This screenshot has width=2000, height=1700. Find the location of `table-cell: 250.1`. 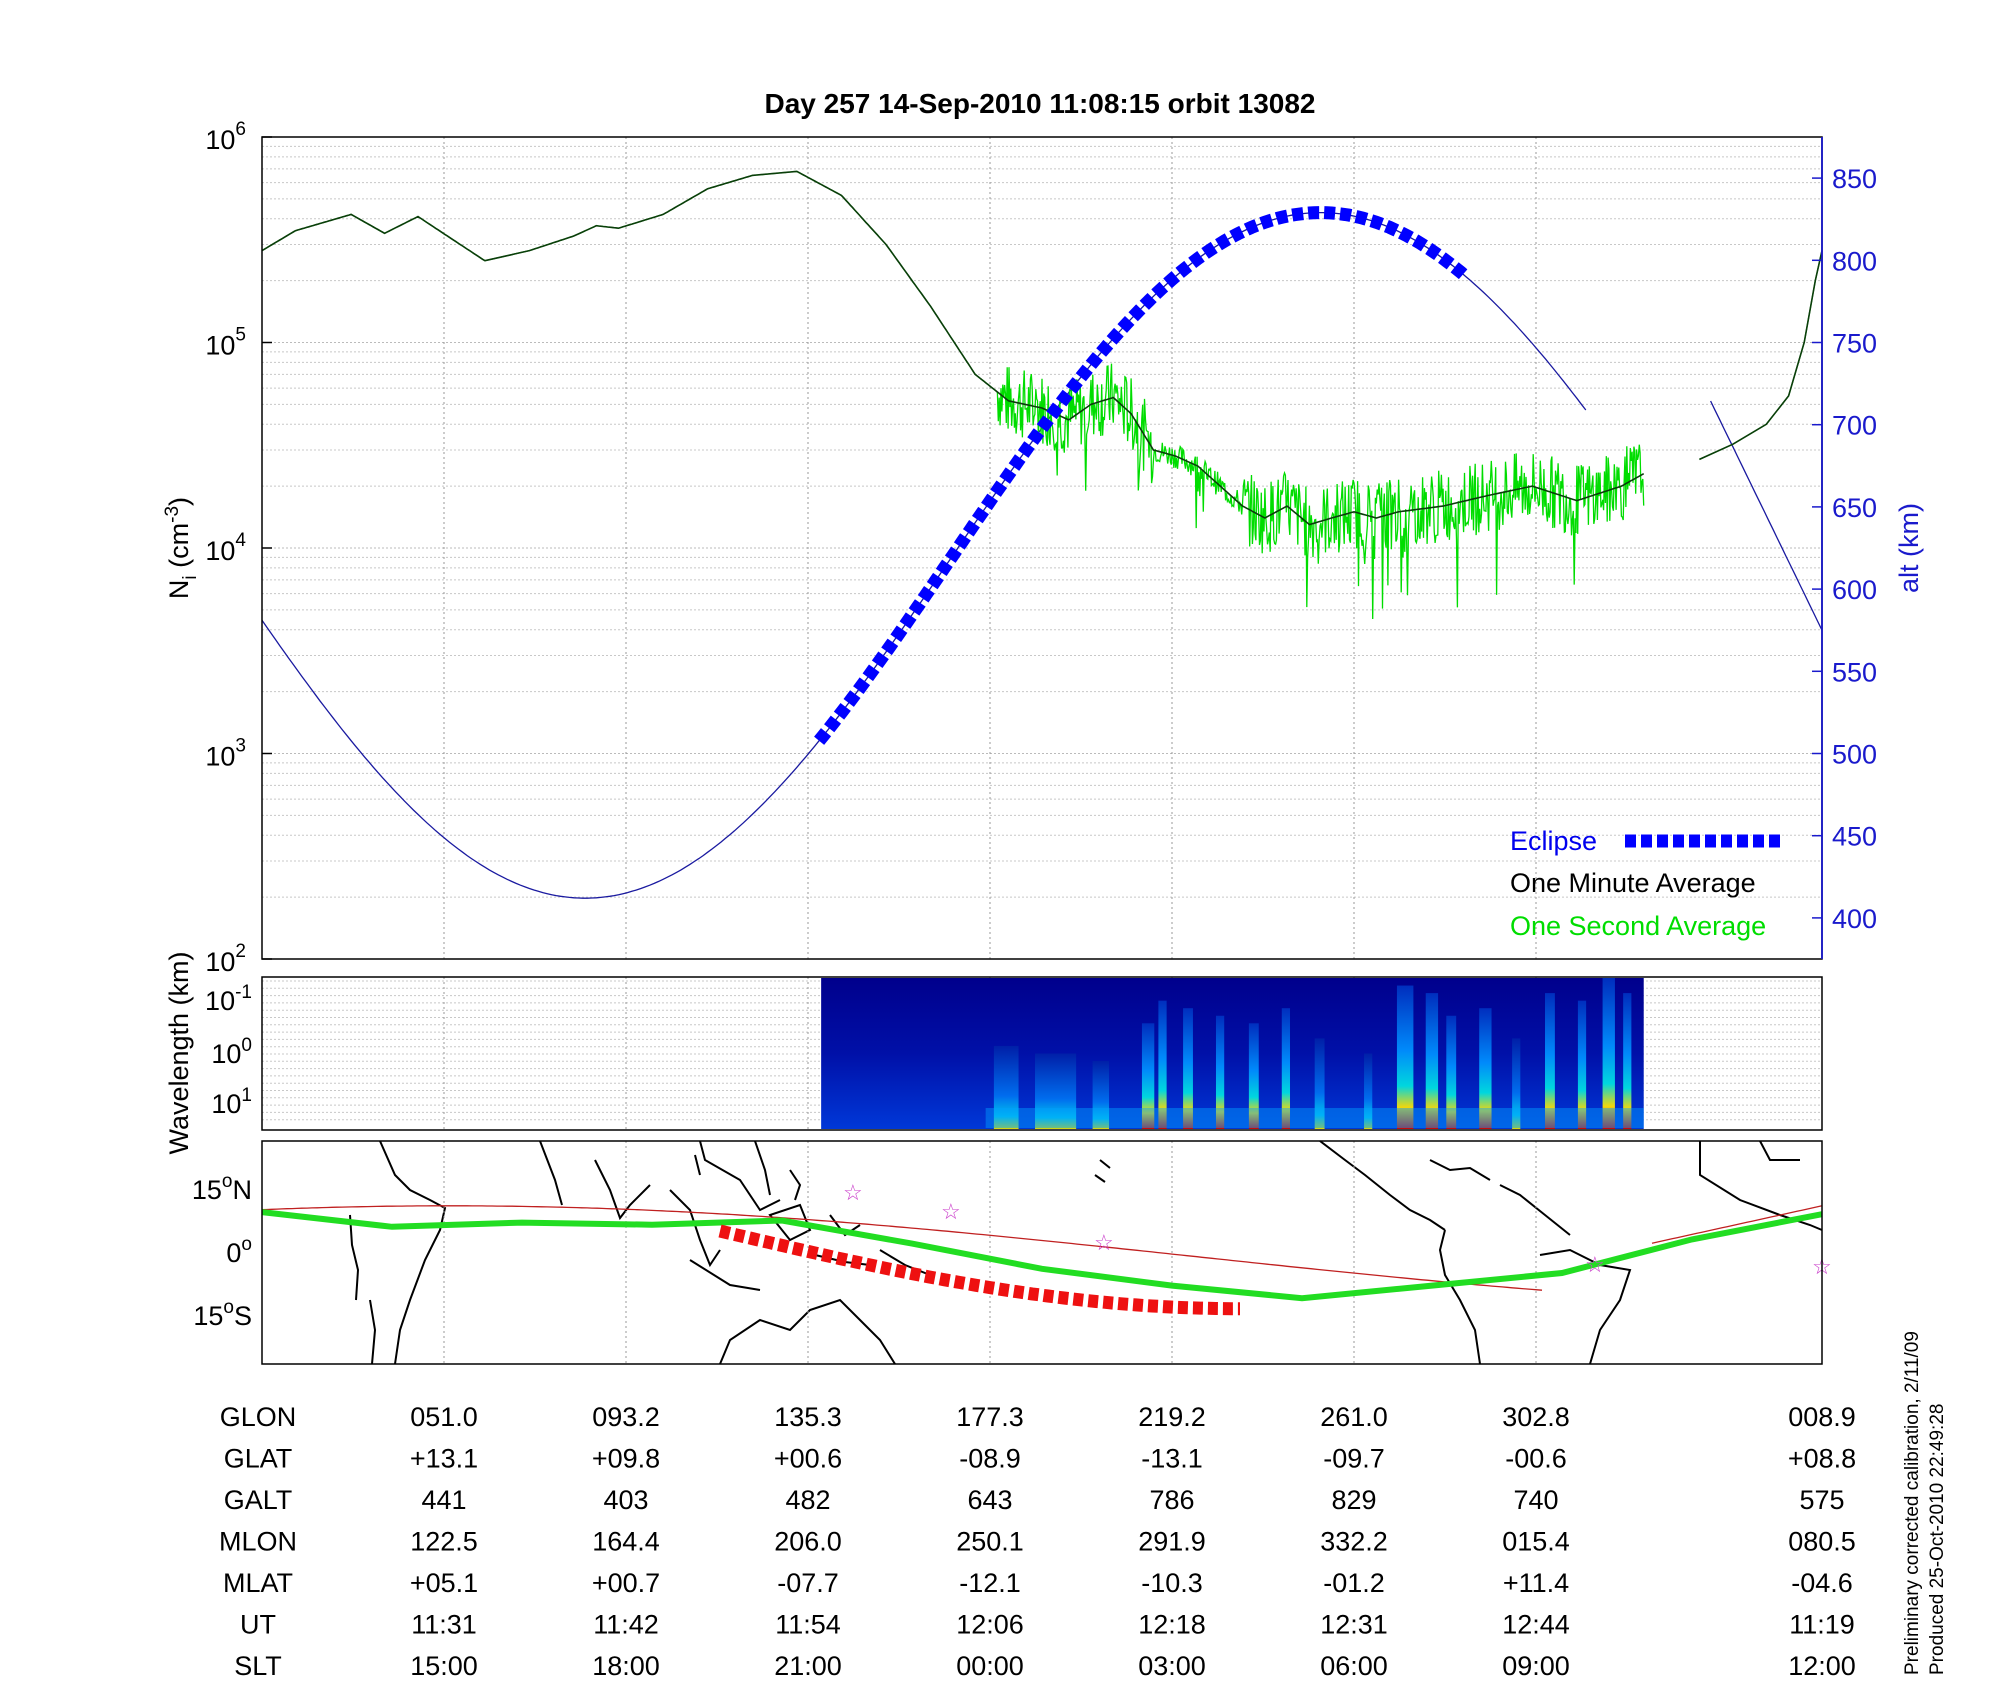

table-cell: 250.1 is located at coordinates (990, 1542).